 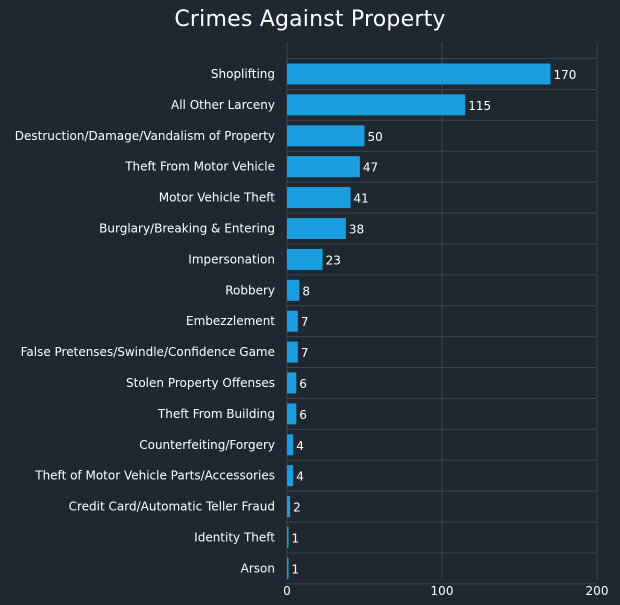 I want to click on chart-title: Crimes Against Property, so click(x=310, y=19).